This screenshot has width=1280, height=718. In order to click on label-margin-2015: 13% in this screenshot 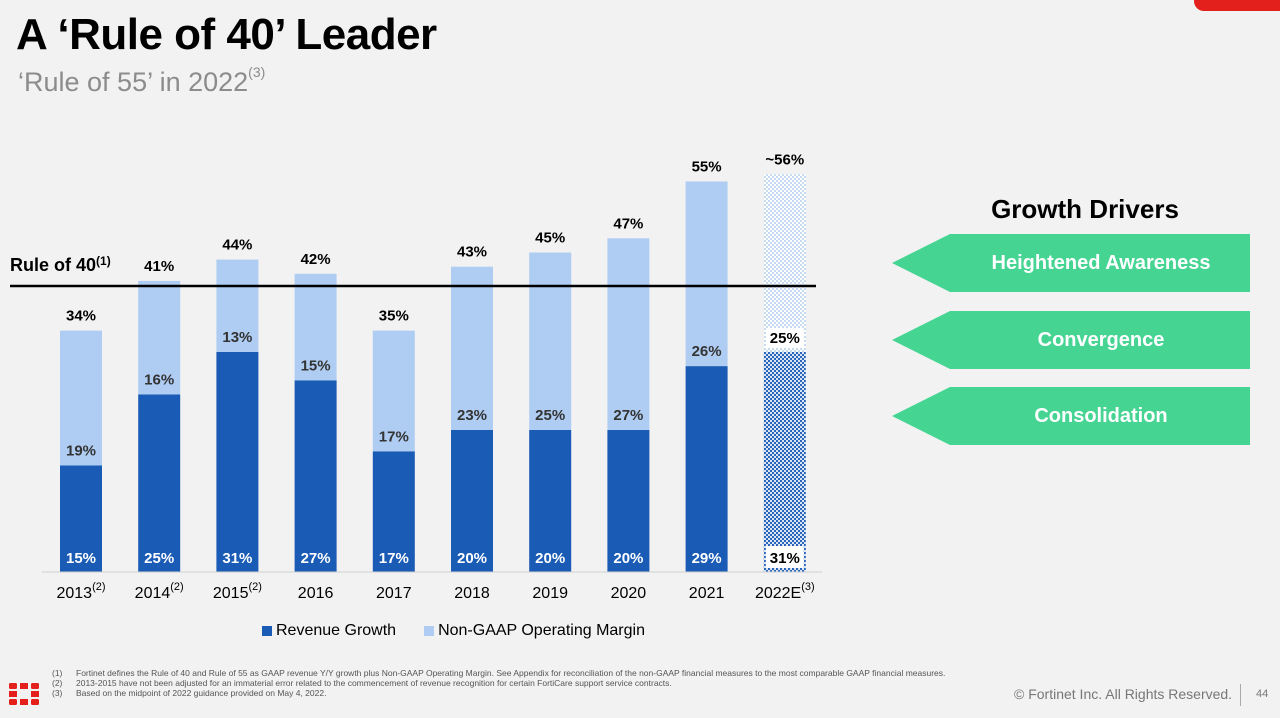, I will do `click(237, 337)`.